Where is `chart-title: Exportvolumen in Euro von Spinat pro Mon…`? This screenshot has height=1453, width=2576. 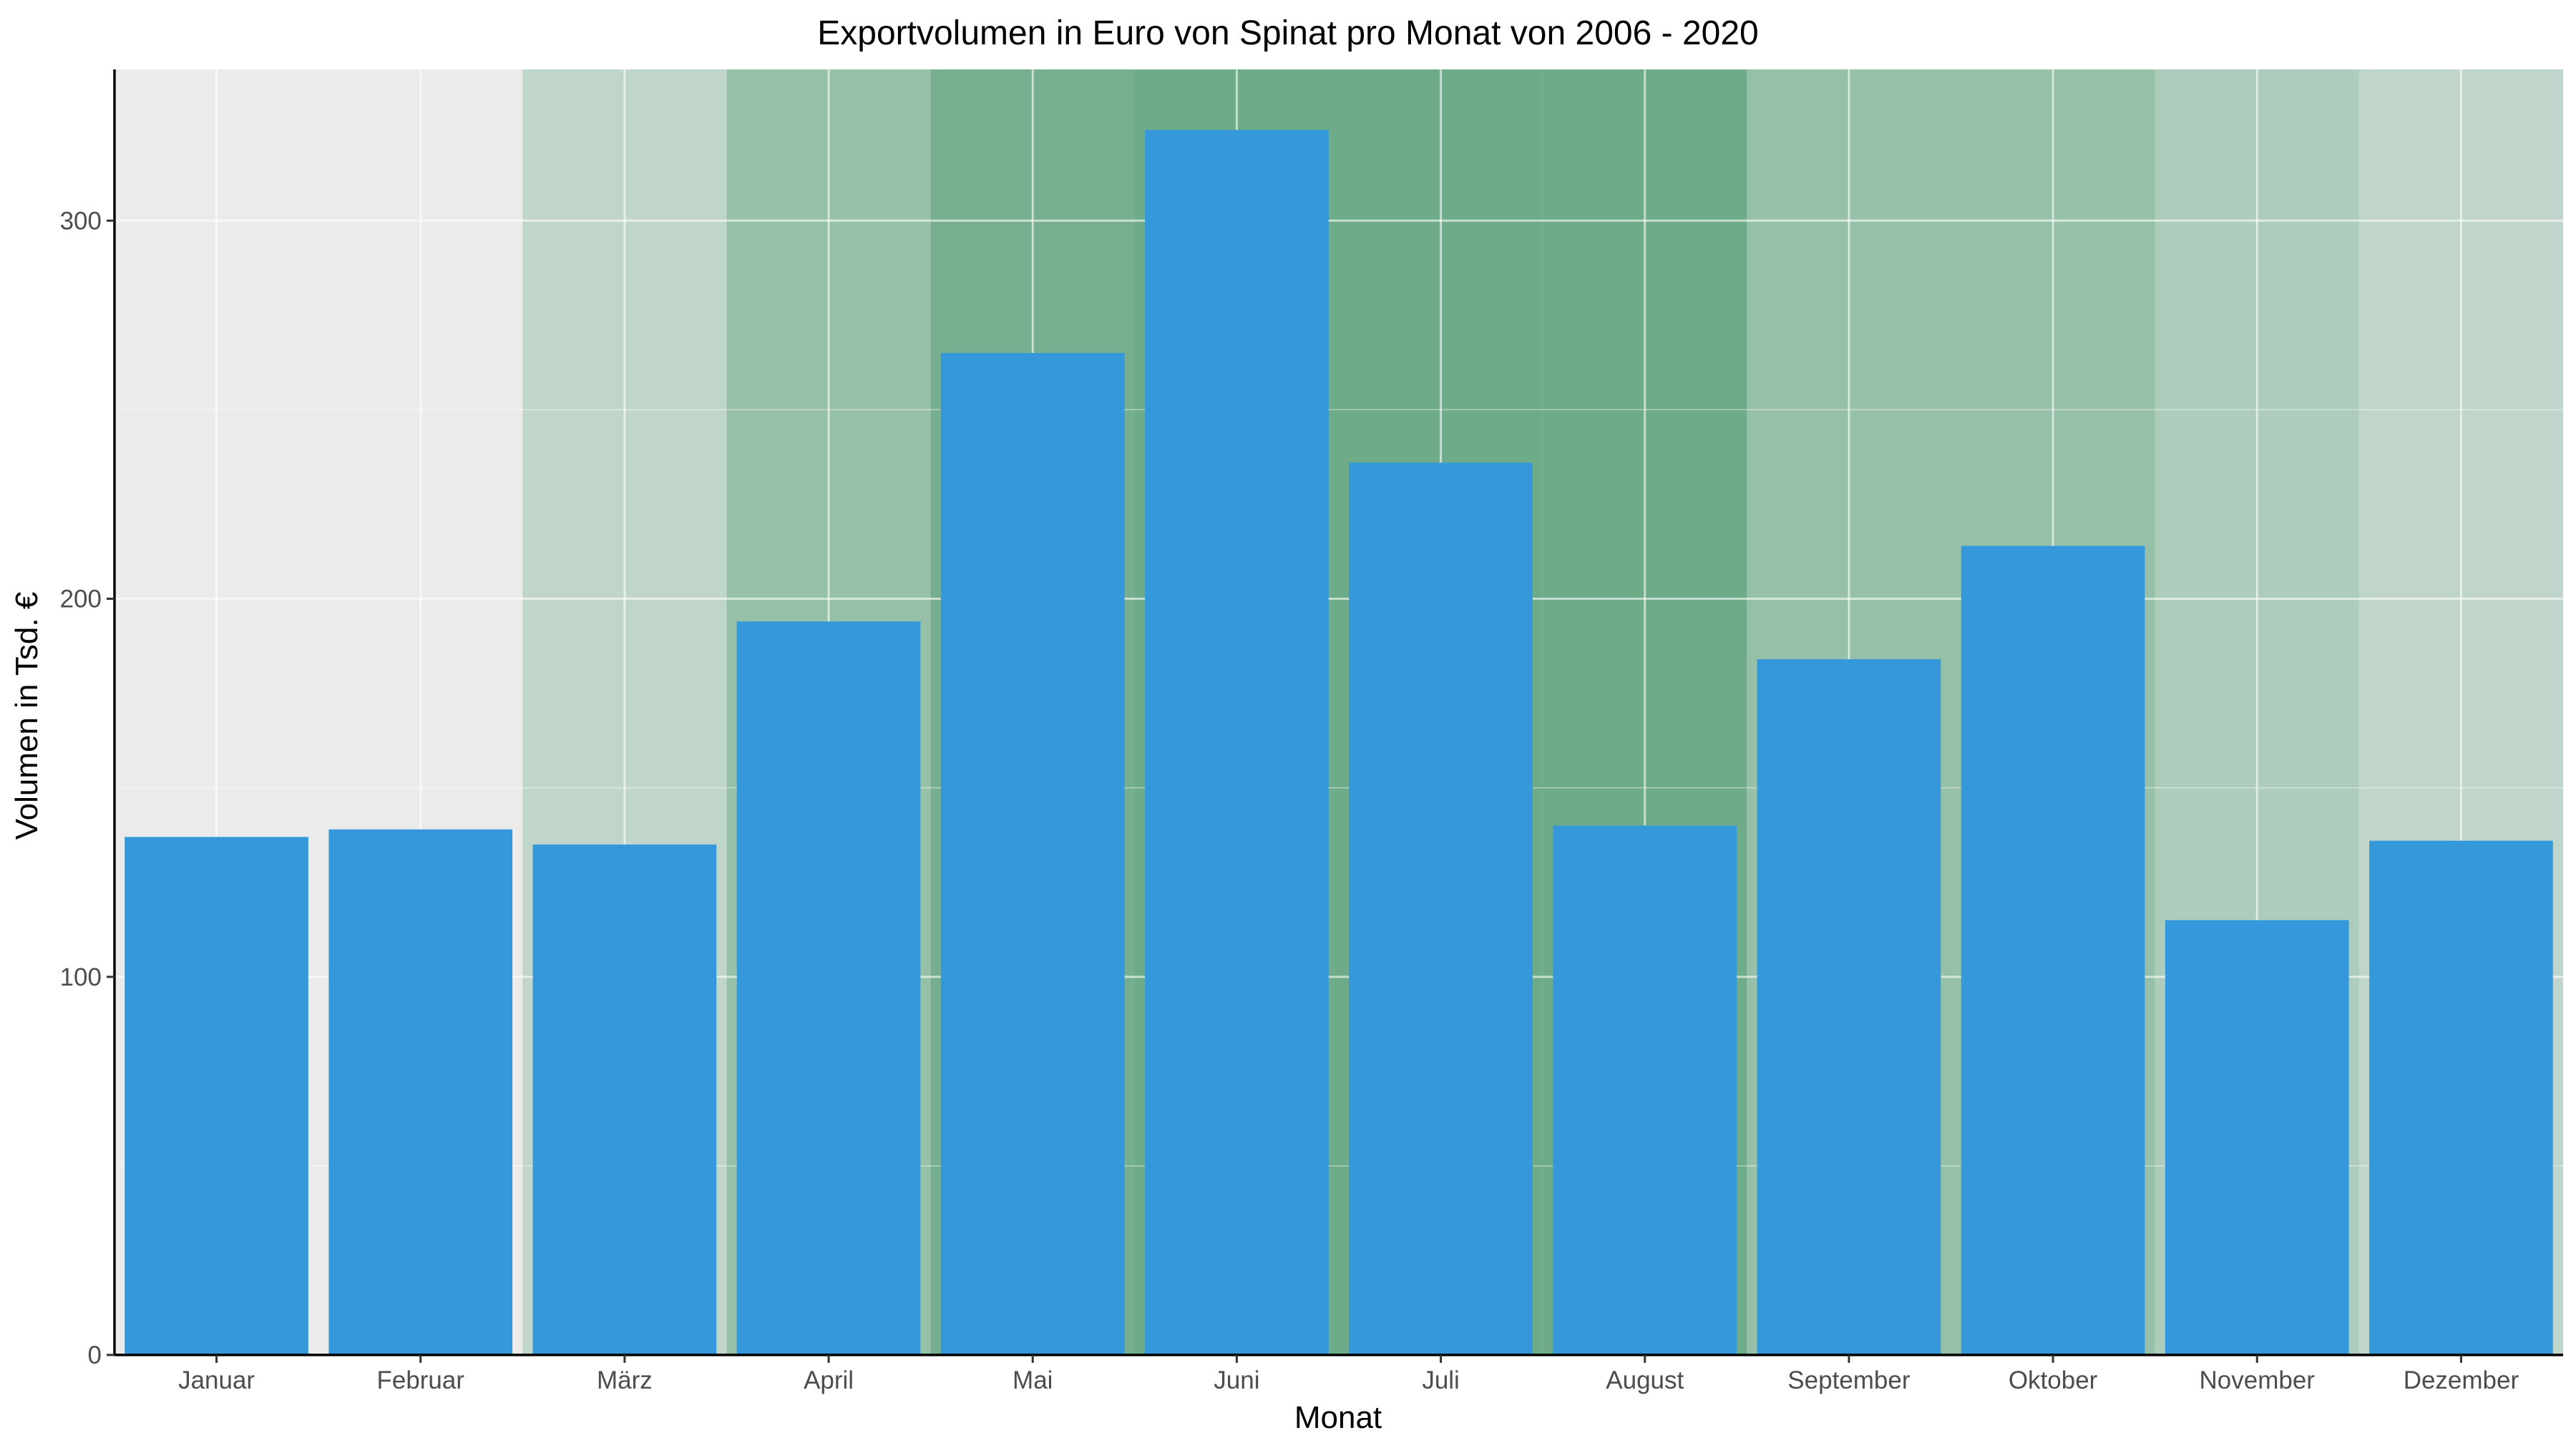
chart-title: Exportvolumen in Euro von Spinat pro Mon… is located at coordinates (1287, 33).